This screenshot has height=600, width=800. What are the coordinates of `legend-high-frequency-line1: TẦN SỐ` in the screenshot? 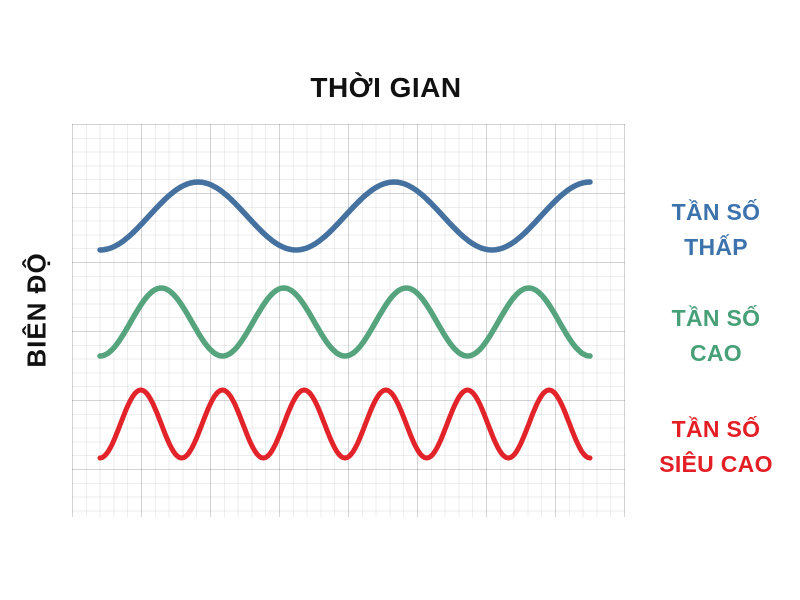 It's located at (716, 318).